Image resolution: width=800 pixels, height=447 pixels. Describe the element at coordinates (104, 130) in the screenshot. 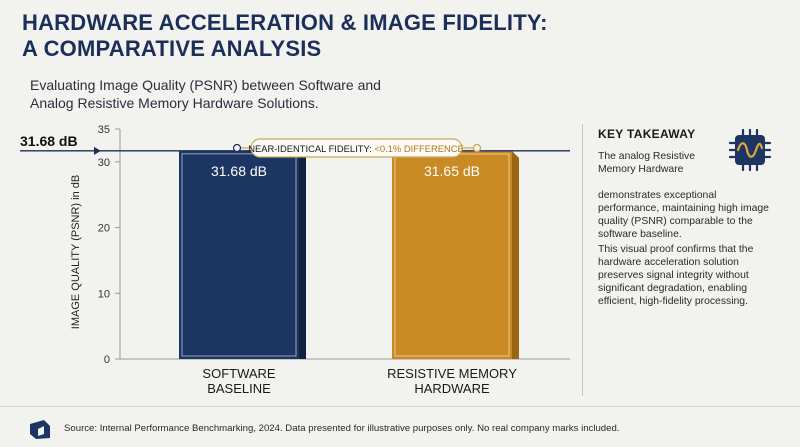

I see `y-tick-label: 35` at that location.